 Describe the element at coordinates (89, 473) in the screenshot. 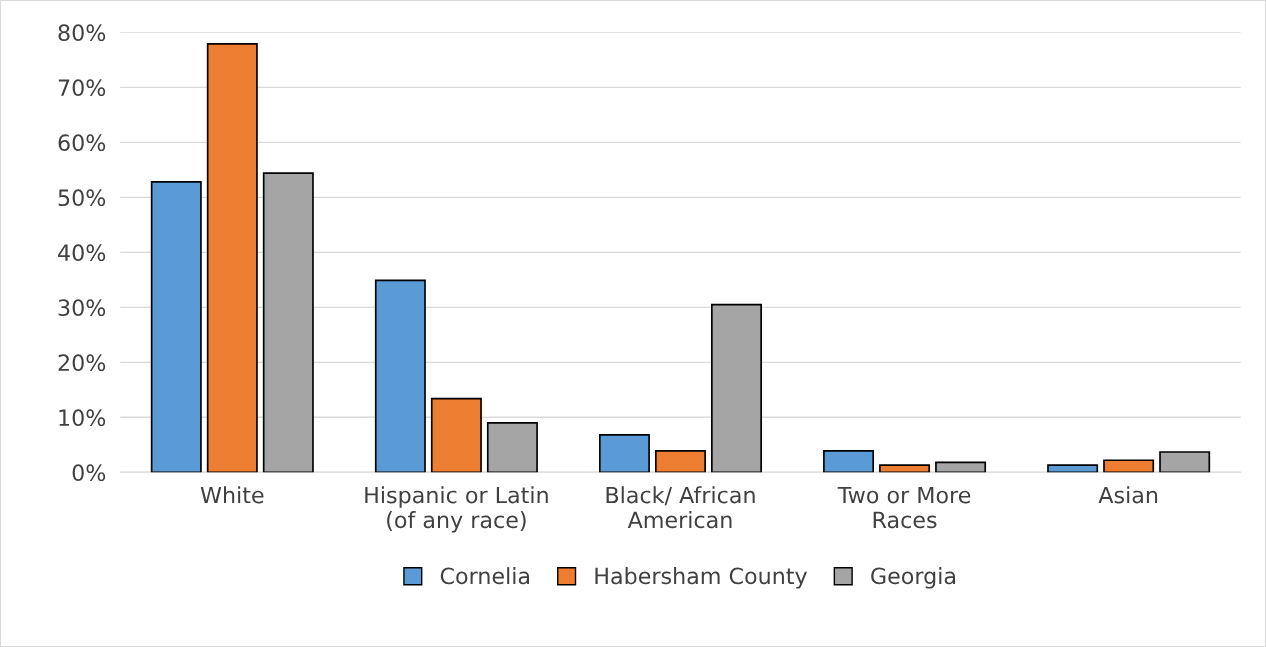

I see `y-tick-label: 0%` at that location.